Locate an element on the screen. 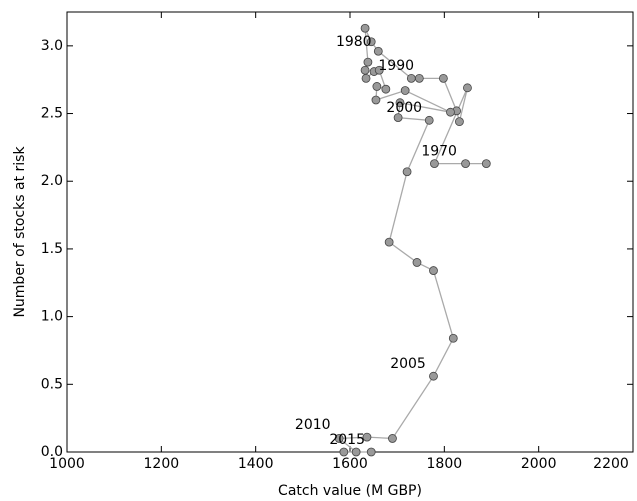 The image size is (637, 501). year-annotation: 2010 is located at coordinates (313, 425).